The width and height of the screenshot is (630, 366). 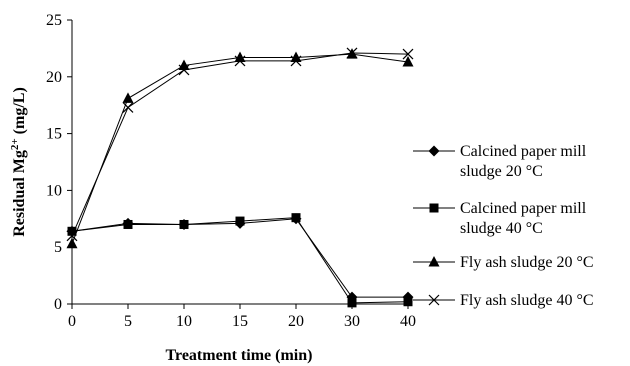 What do you see at coordinates (58, 304) in the screenshot?
I see `y-tick-label: 0` at bounding box center [58, 304].